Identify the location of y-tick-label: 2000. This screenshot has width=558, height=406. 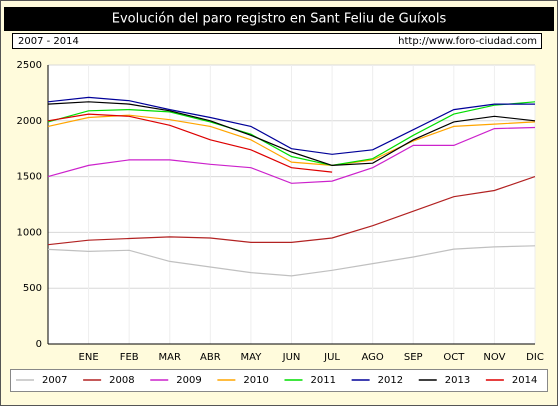
(29, 121).